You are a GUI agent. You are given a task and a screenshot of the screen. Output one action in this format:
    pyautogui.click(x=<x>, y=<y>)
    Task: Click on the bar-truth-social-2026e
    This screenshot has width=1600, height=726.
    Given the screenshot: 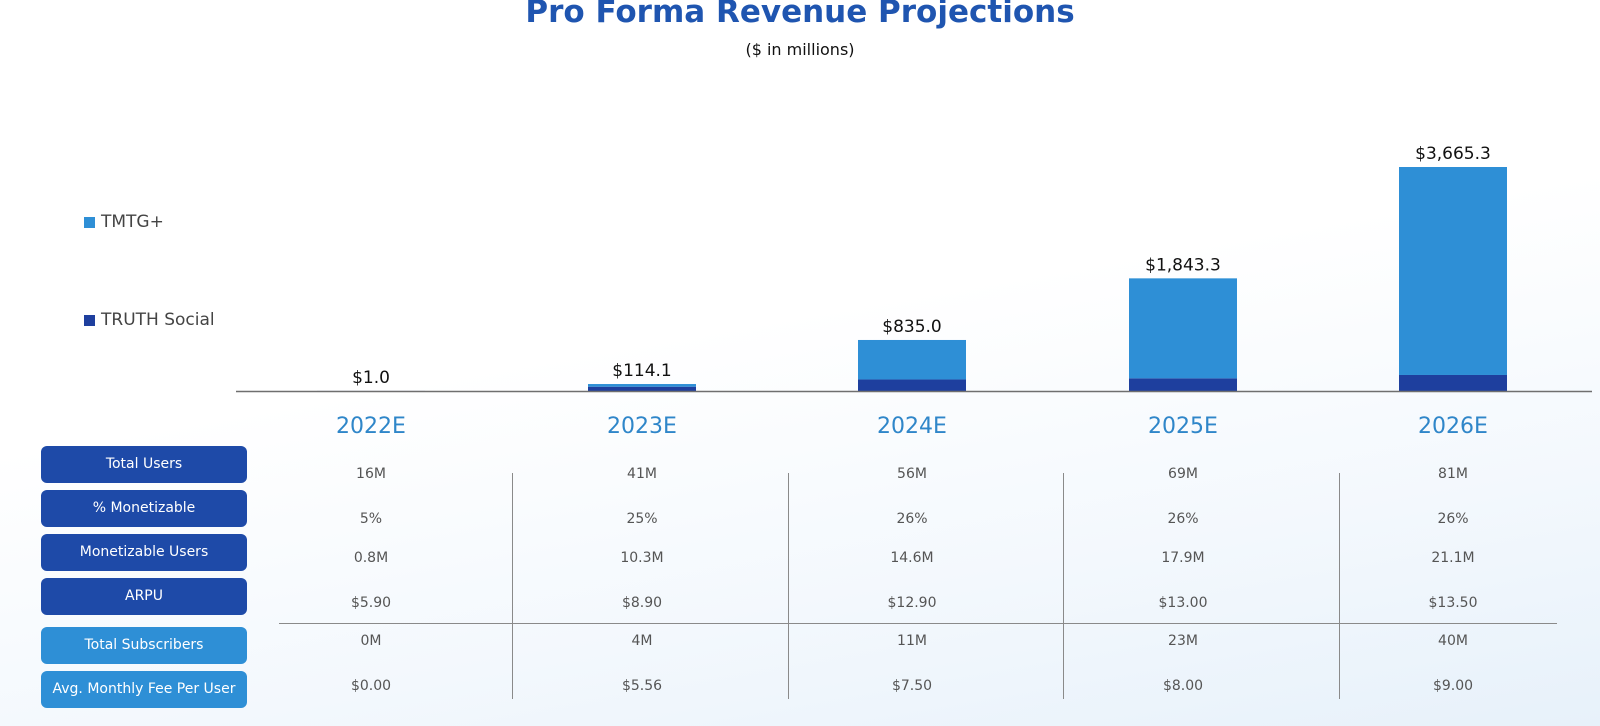 What is the action you would take?
    pyautogui.click(x=1453, y=382)
    